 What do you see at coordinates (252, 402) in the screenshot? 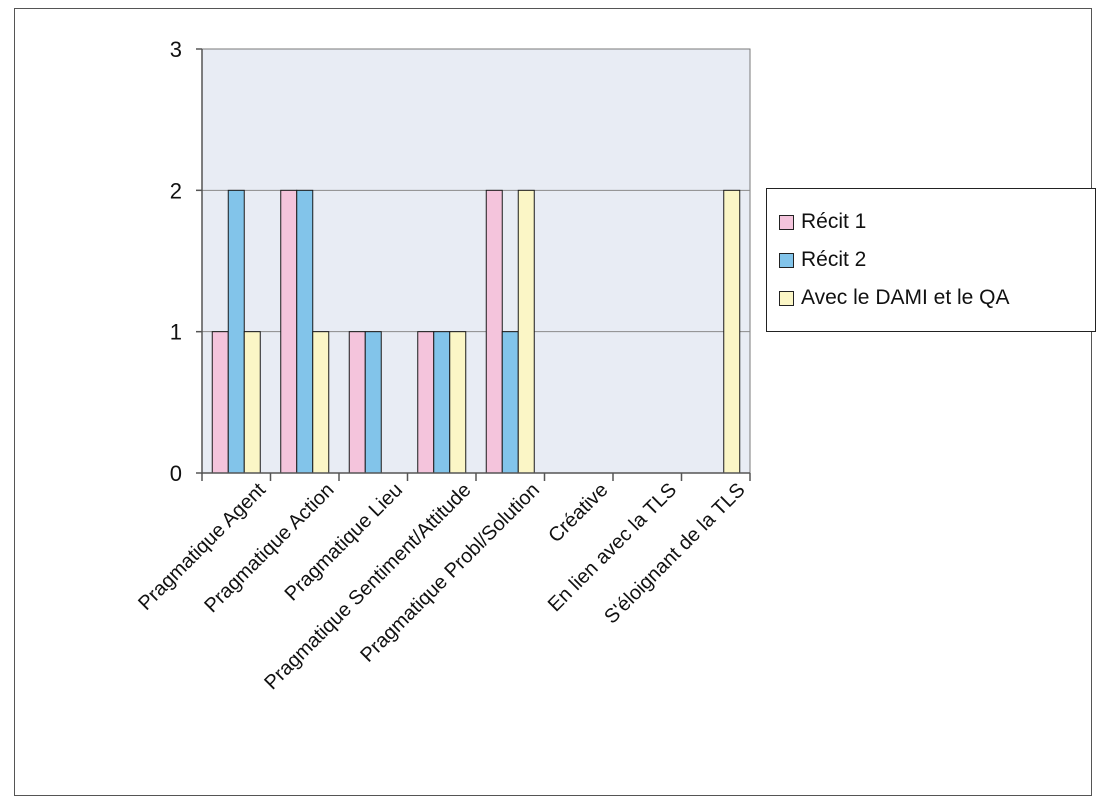
I see `bar-avec-le-dami-et-le-qa-pragmatique-agent` at bounding box center [252, 402].